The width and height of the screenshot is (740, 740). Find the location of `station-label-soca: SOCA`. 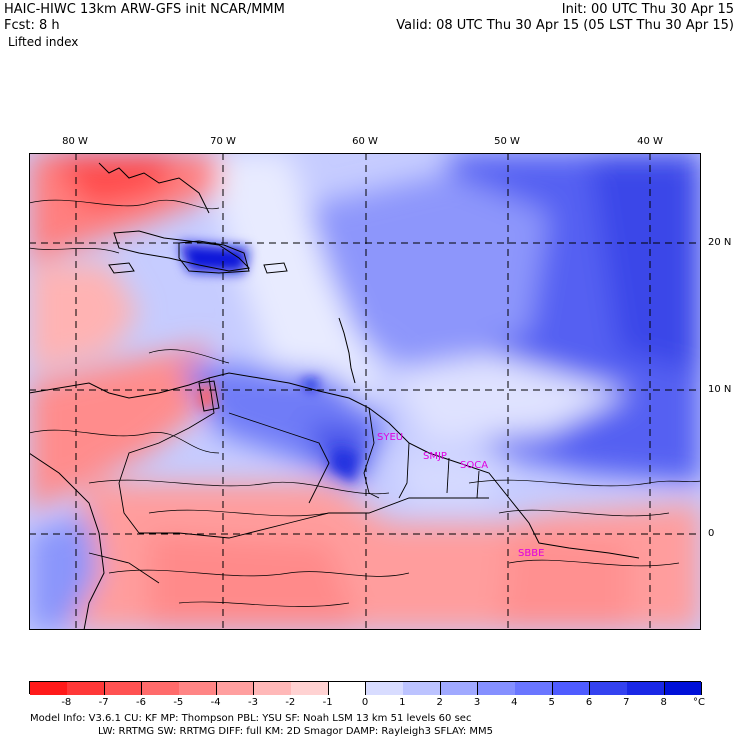

station-label-soca: SOCA is located at coordinates (474, 465).